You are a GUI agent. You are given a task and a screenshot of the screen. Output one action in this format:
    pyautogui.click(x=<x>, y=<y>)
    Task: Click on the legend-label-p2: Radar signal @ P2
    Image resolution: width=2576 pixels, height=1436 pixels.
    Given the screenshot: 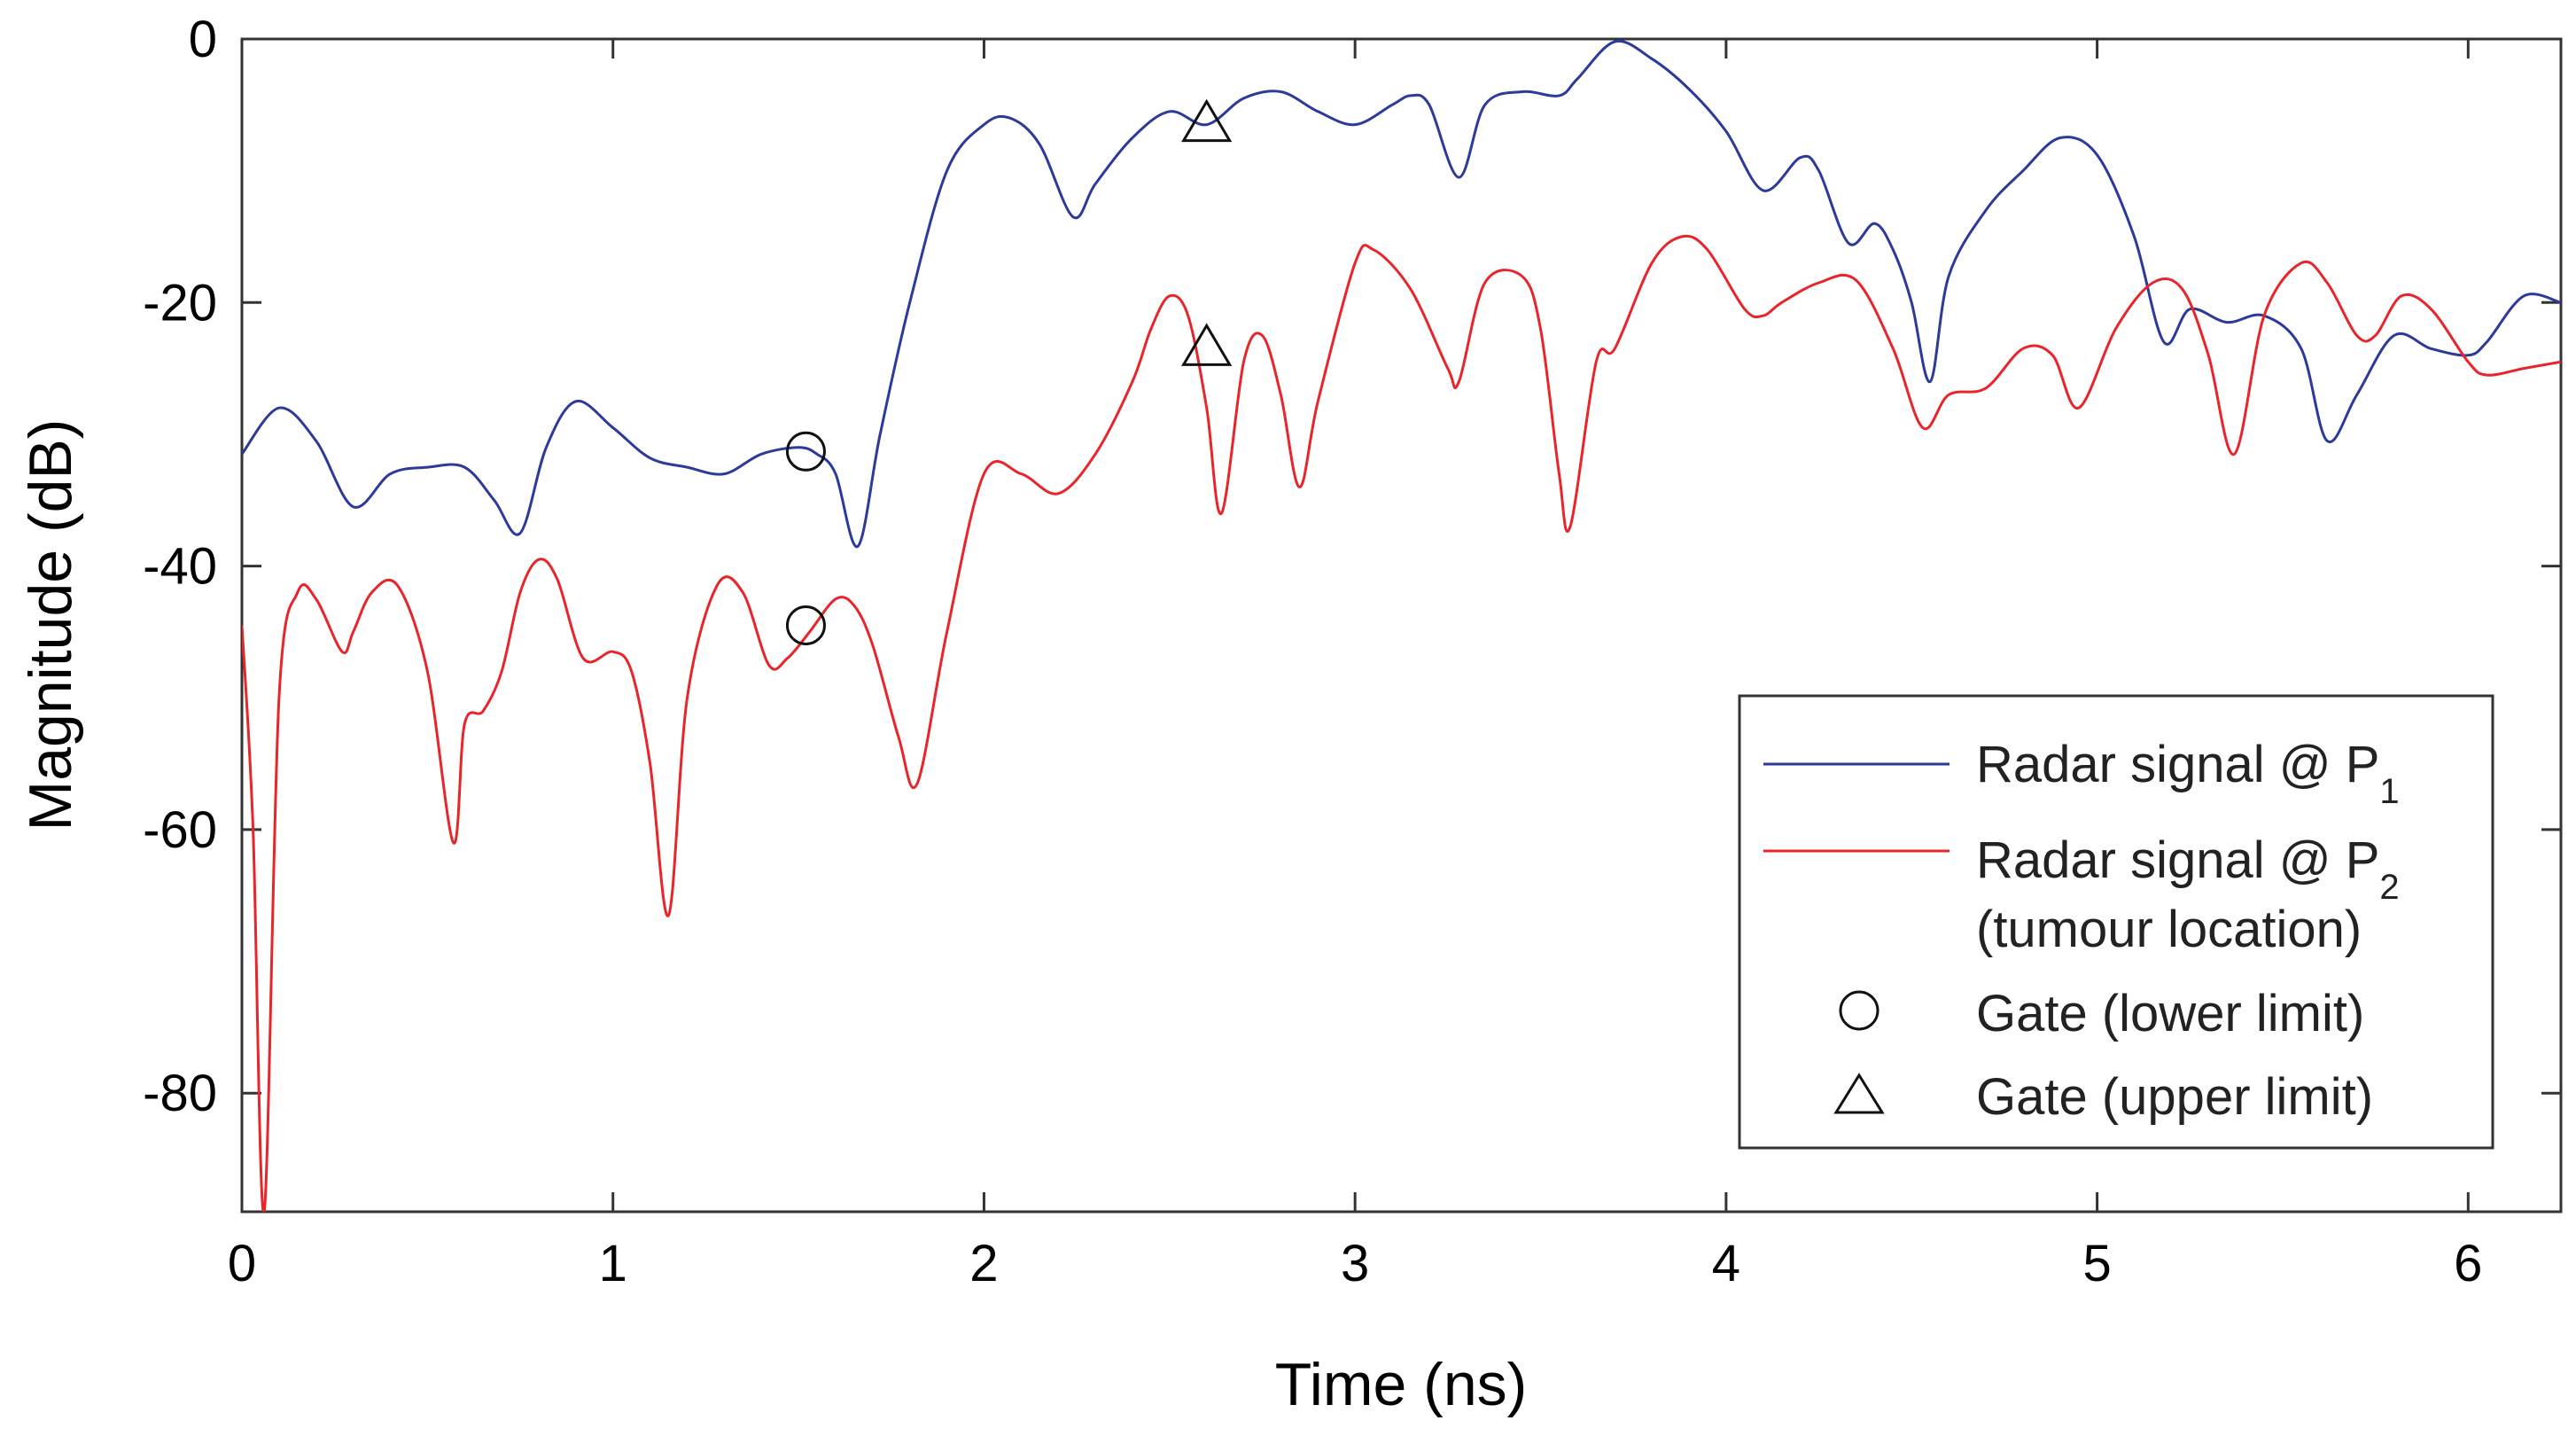 What is the action you would take?
    pyautogui.click(x=2188, y=869)
    